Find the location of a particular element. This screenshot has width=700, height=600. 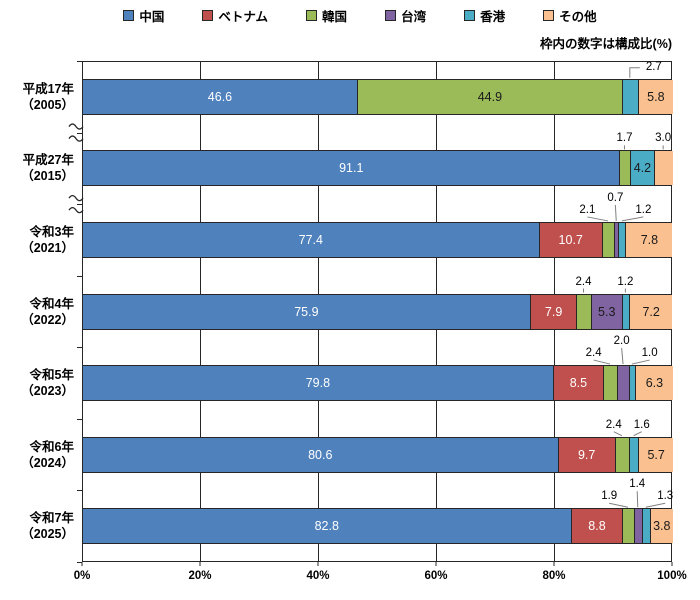

category-era-2025: 令和7年 is located at coordinates (51, 518).